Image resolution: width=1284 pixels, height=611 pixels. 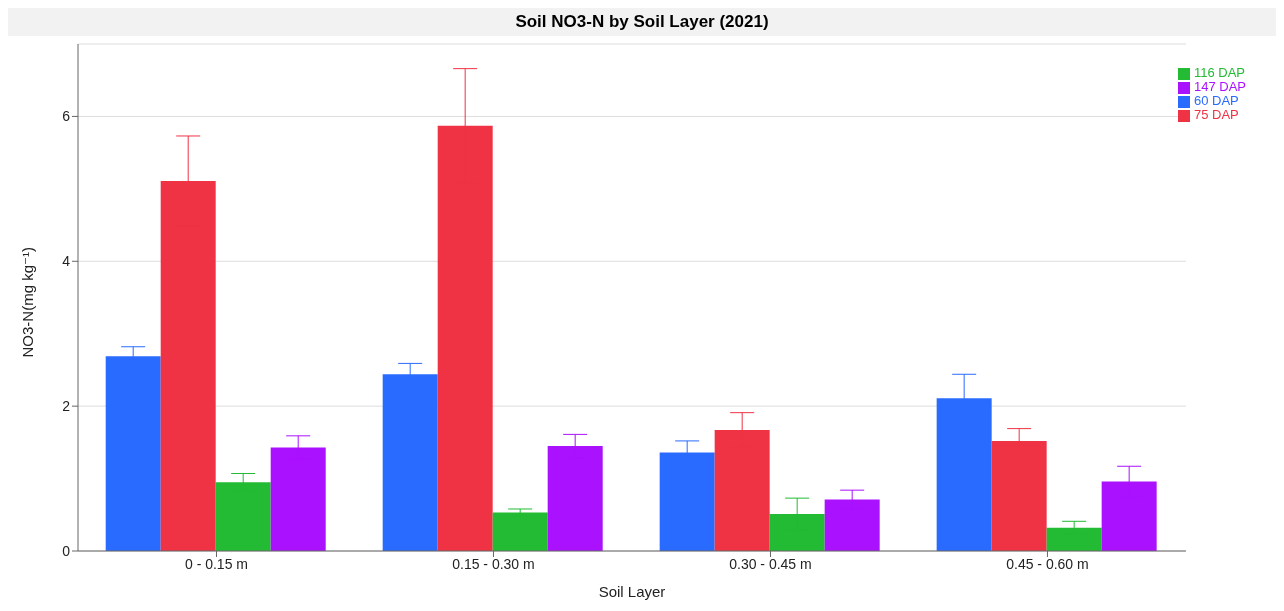 What do you see at coordinates (66, 261) in the screenshot?
I see `y-tick-label: 4` at bounding box center [66, 261].